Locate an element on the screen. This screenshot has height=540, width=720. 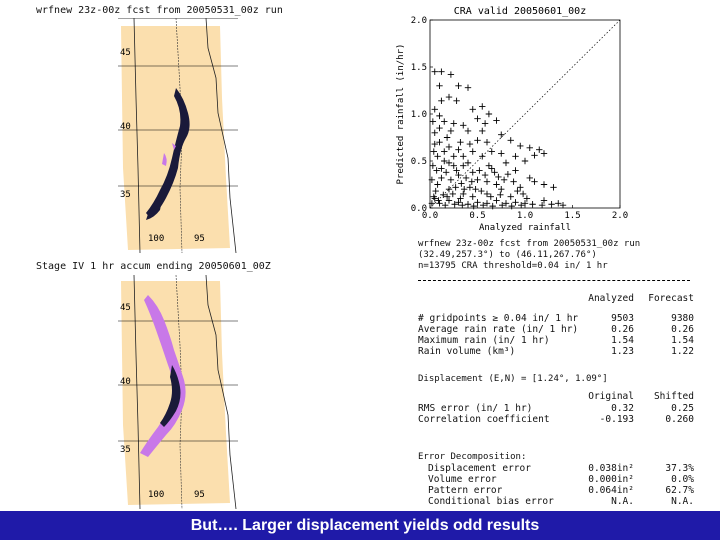
bot-lat-40: 40 is located at coordinates (125, 382).